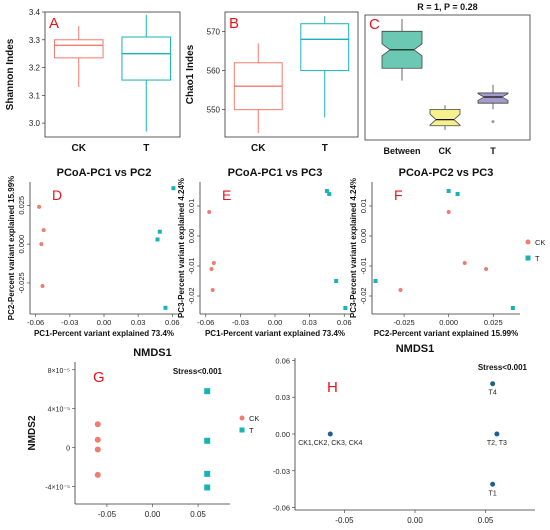  Describe the element at coordinates (401, 151) in the screenshot. I see `x-category-label: Between` at that location.